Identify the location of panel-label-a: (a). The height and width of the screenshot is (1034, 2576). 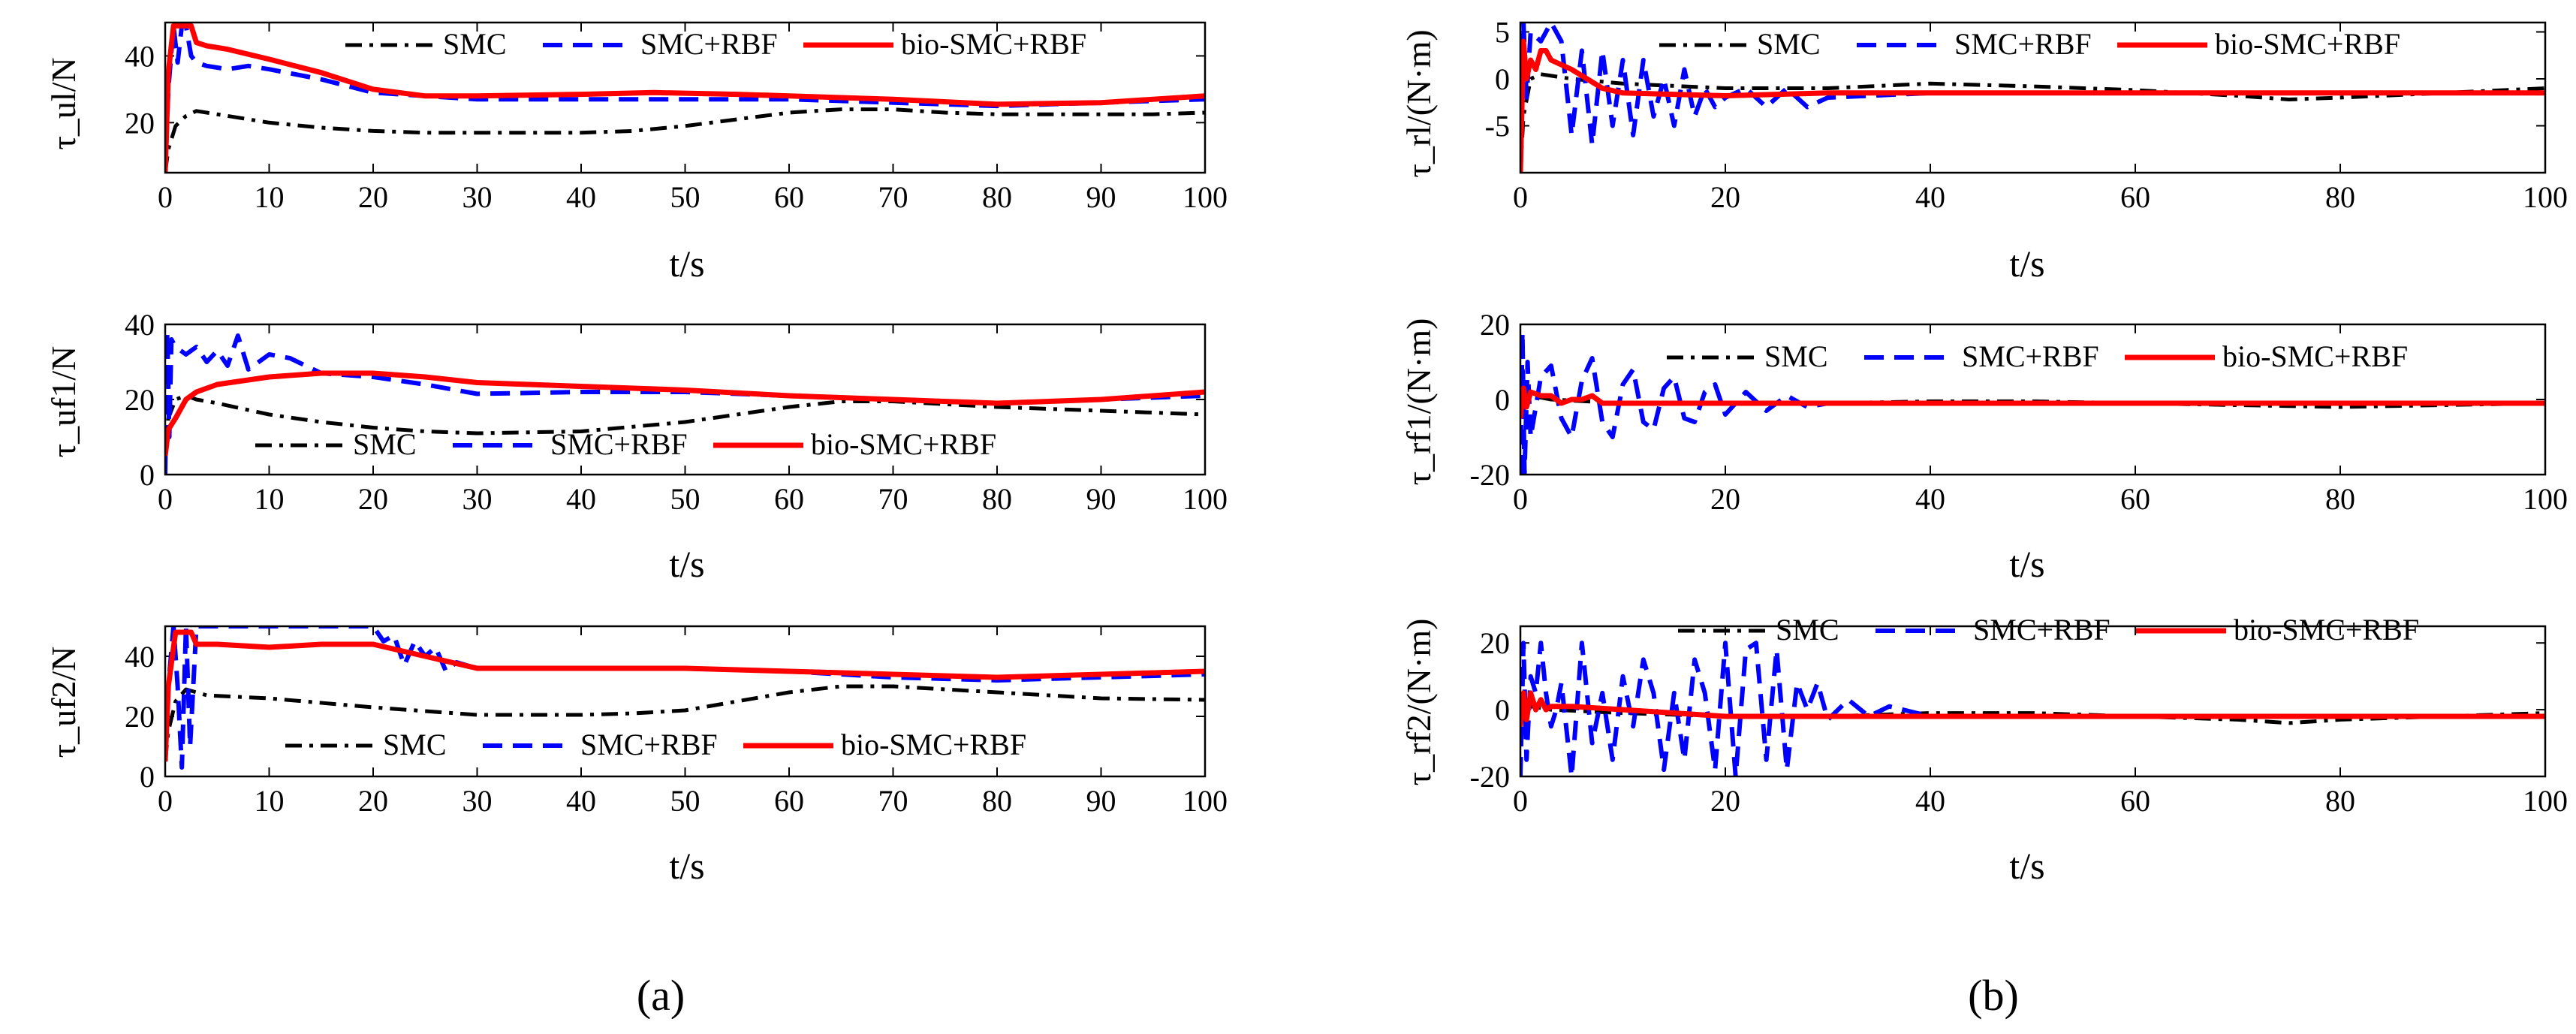
(661, 995).